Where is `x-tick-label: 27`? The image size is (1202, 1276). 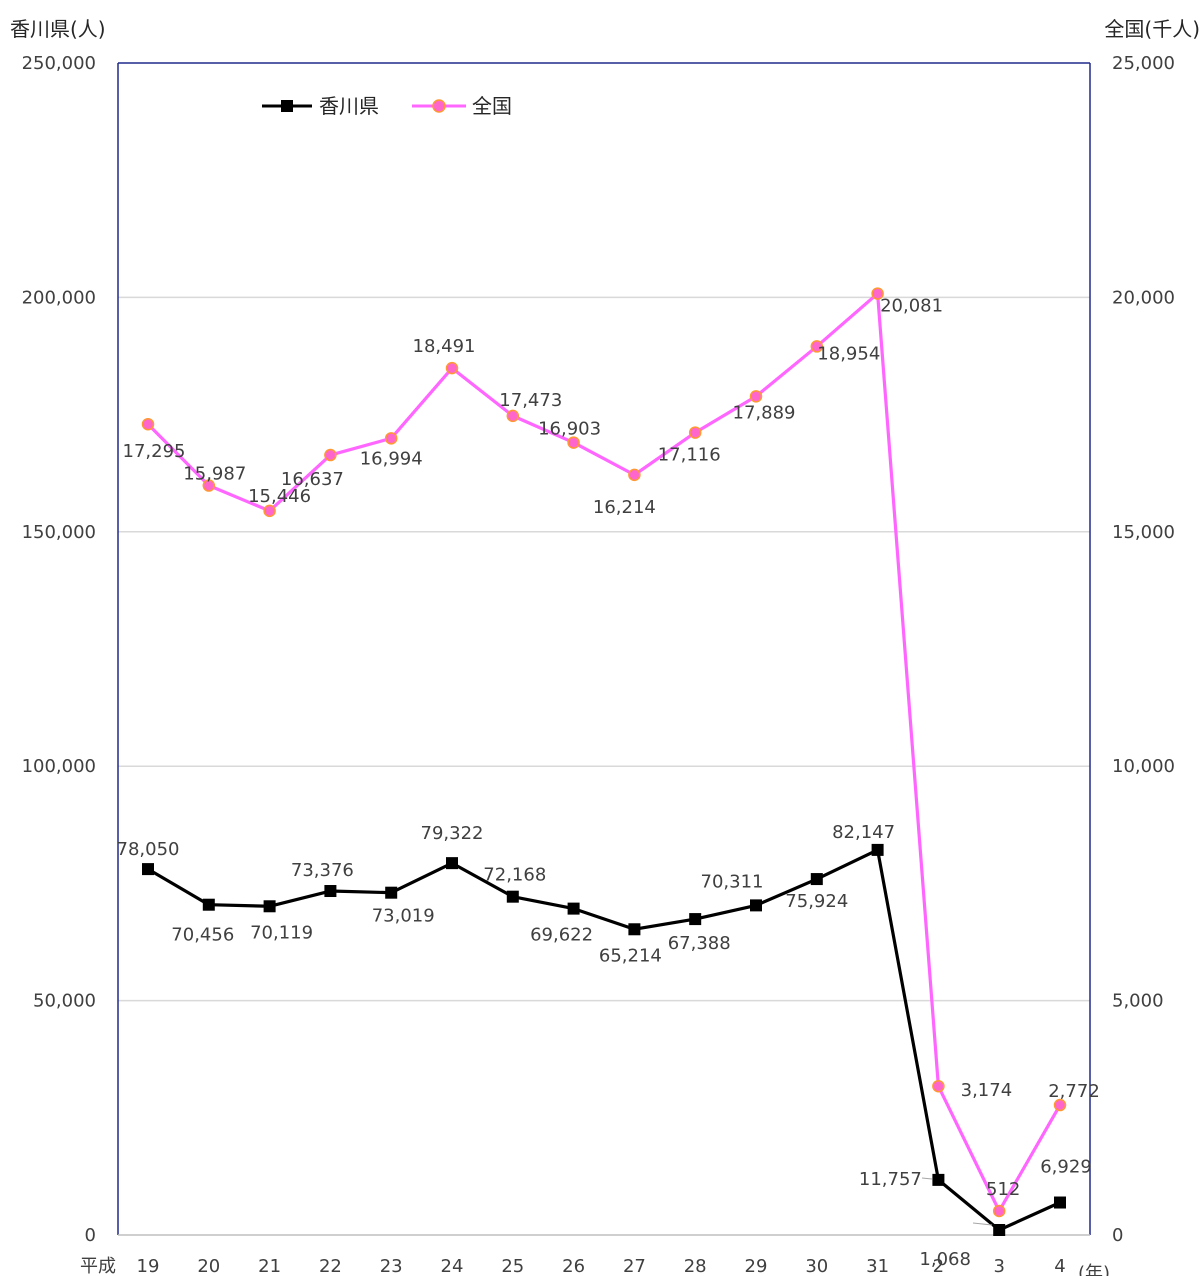
x-tick-label: 27 is located at coordinates (634, 1266).